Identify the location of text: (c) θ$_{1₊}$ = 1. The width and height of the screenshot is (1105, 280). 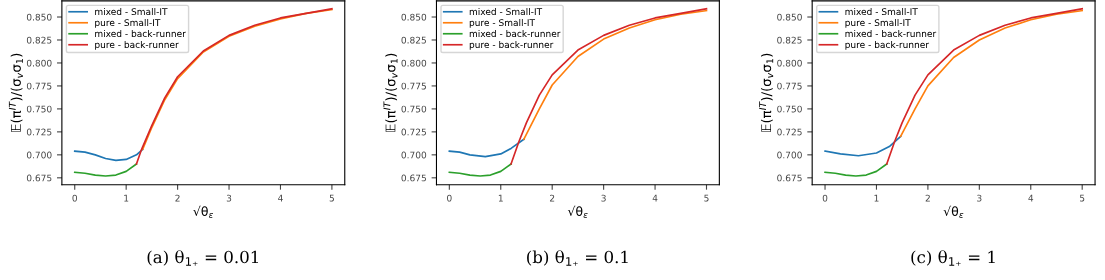
(953, 258).